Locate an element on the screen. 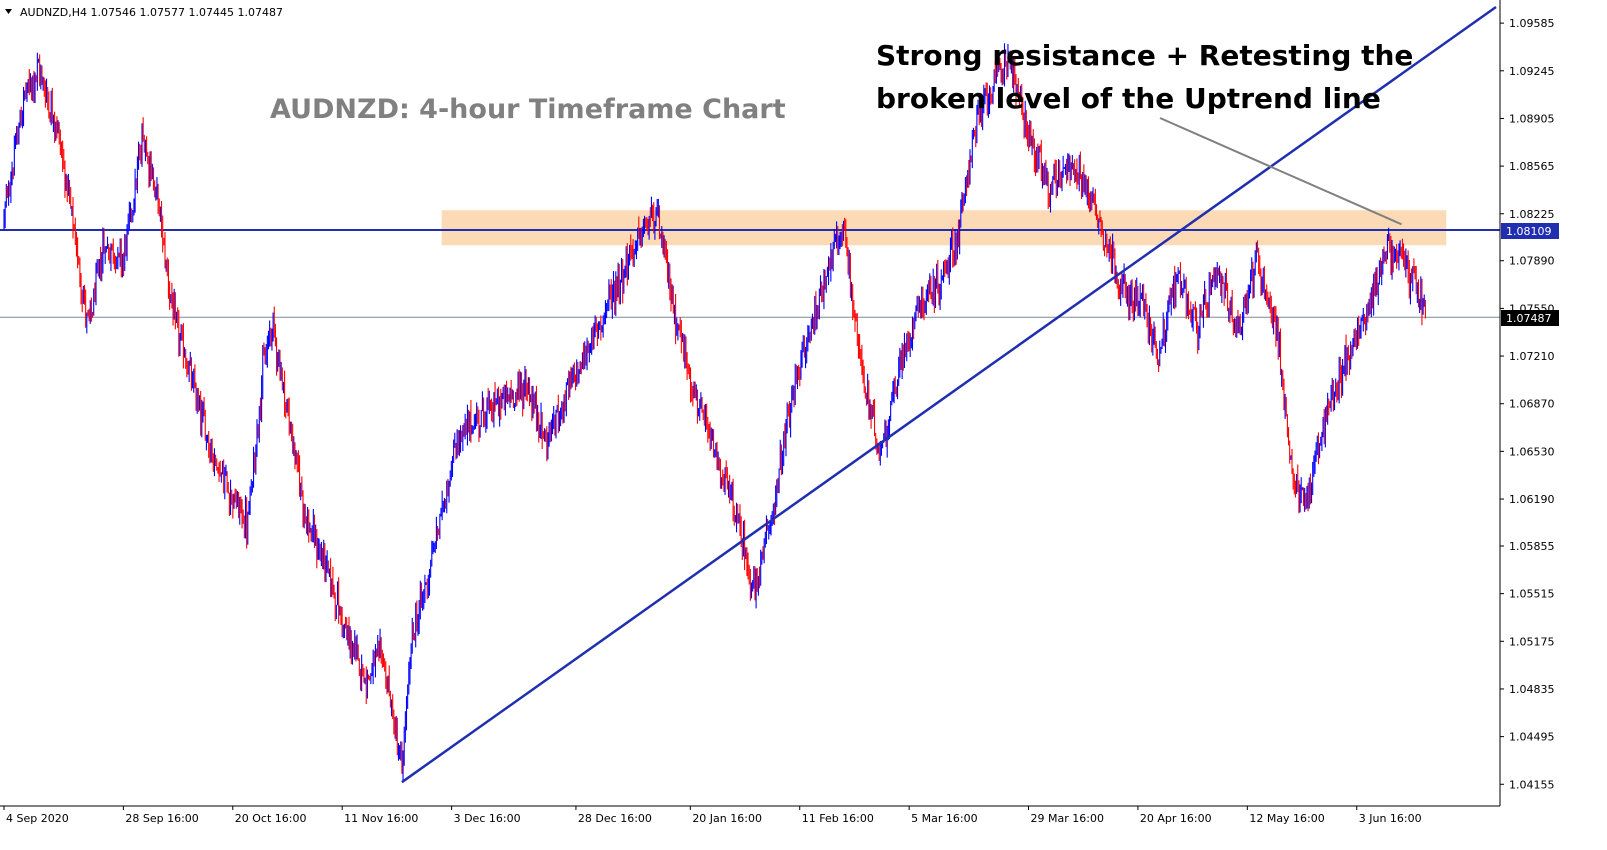 Image resolution: width=1607 pixels, height=850 pixels. y-tick-label: 1.09245 is located at coordinates (1532, 71).